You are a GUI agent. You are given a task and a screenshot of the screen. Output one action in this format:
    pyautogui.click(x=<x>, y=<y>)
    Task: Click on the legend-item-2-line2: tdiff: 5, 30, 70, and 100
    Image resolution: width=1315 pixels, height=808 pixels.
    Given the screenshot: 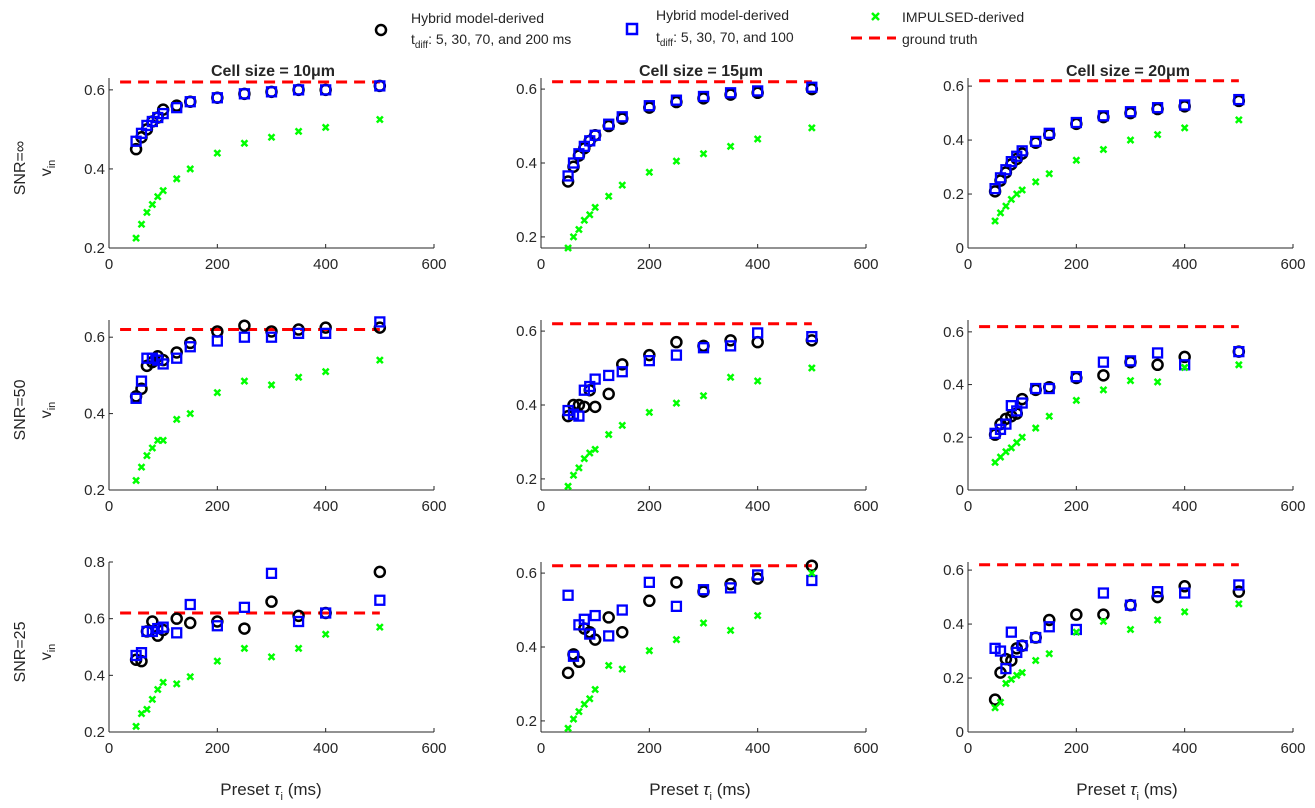 What is the action you would take?
    pyautogui.click(x=725, y=39)
    